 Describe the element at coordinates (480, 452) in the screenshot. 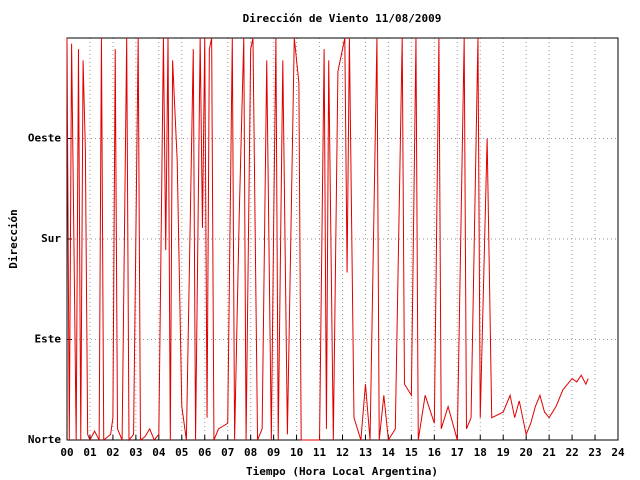

I see `x-tick-label: 18` at that location.